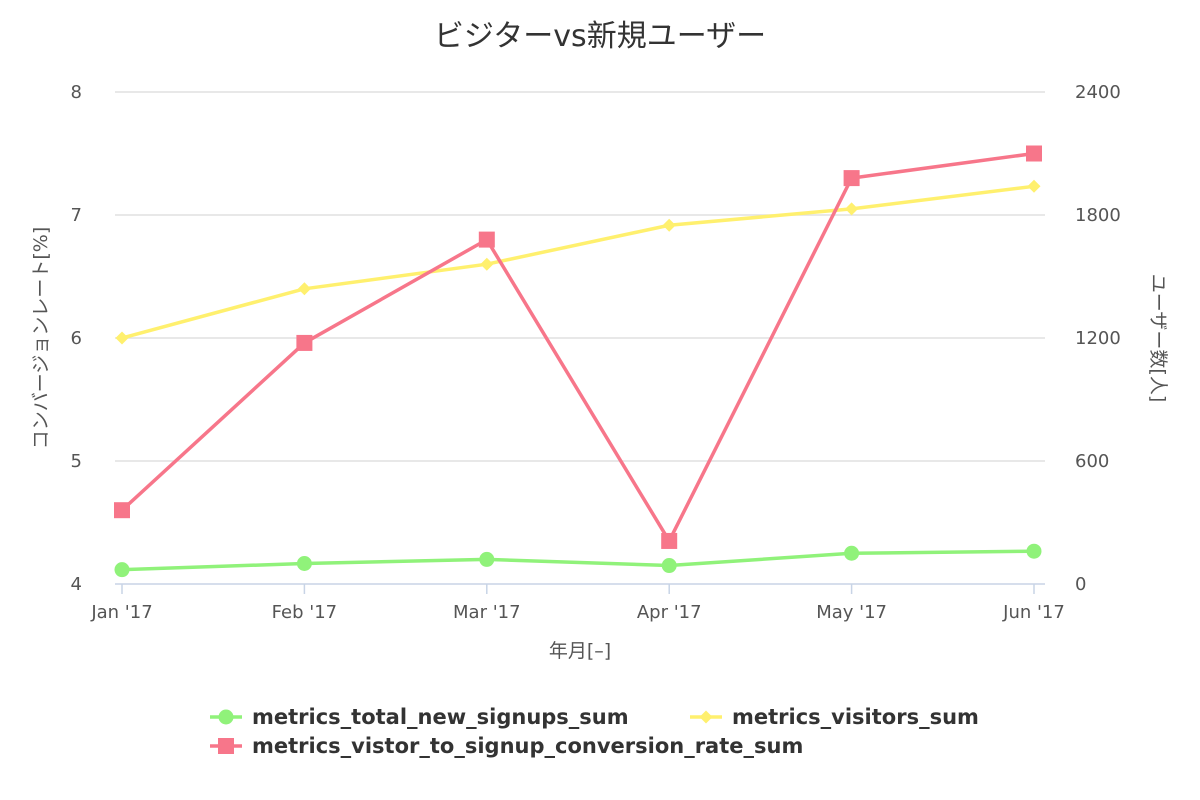 The width and height of the screenshot is (1200, 800). I want to click on legend-label: metrics_visitors_sum, so click(855, 717).